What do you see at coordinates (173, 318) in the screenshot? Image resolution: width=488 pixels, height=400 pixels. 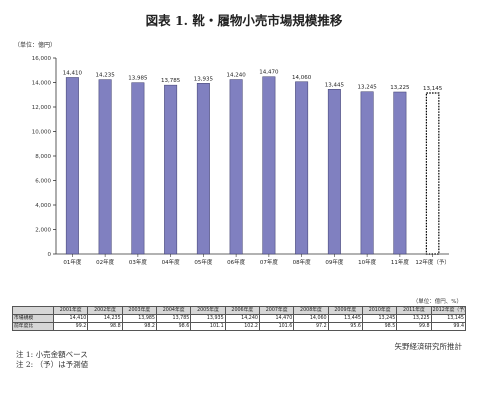 I see `table-cell: 13,785` at bounding box center [173, 318].